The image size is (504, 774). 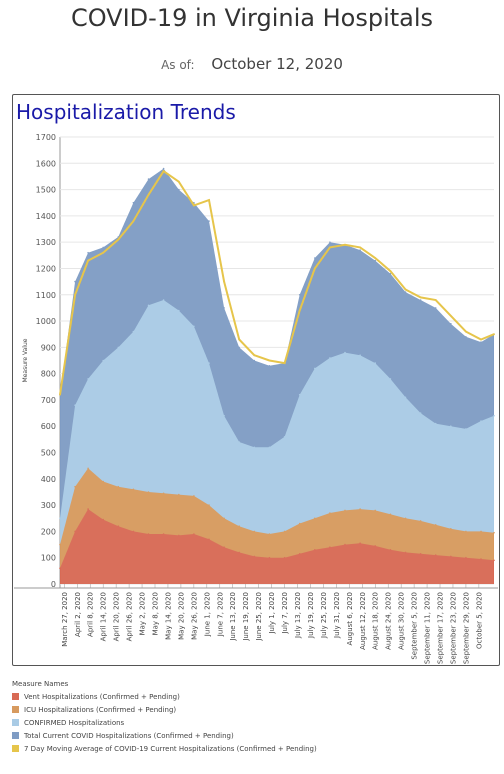 What do you see at coordinates (181, 616) in the screenshot?
I see `x-tick-label: May 20, 2020` at bounding box center [181, 616].